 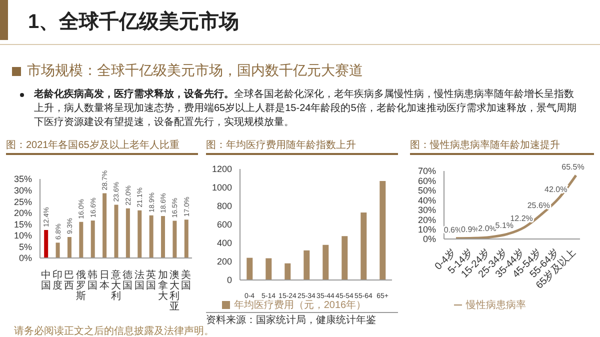 What do you see at coordinates (427, 181) in the screenshot?
I see `y-tick-label: 60%` at bounding box center [427, 181].